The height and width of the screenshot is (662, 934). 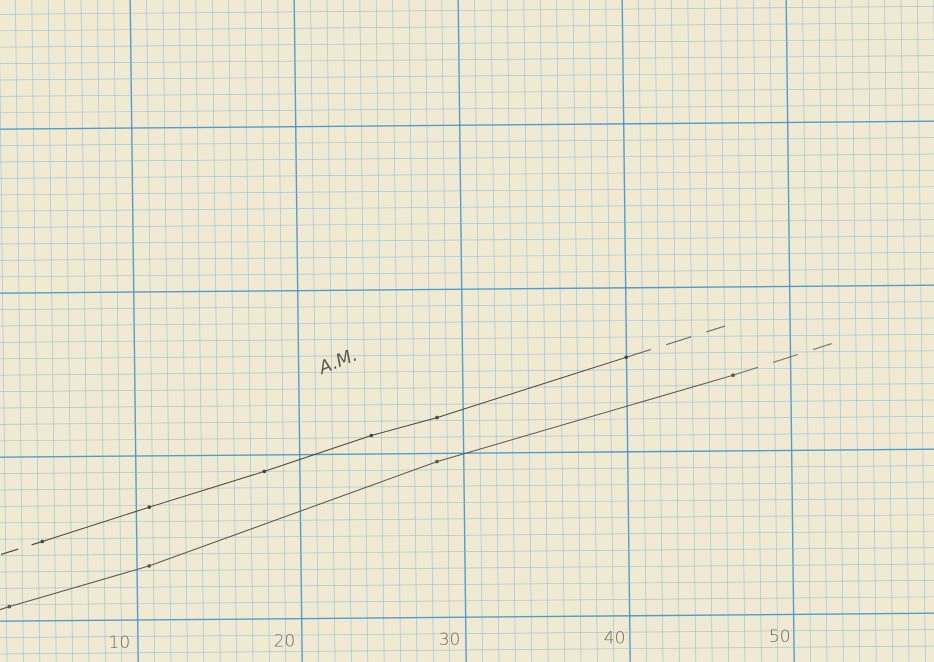 I want to click on x-tick-label-20: 20, so click(x=285, y=642).